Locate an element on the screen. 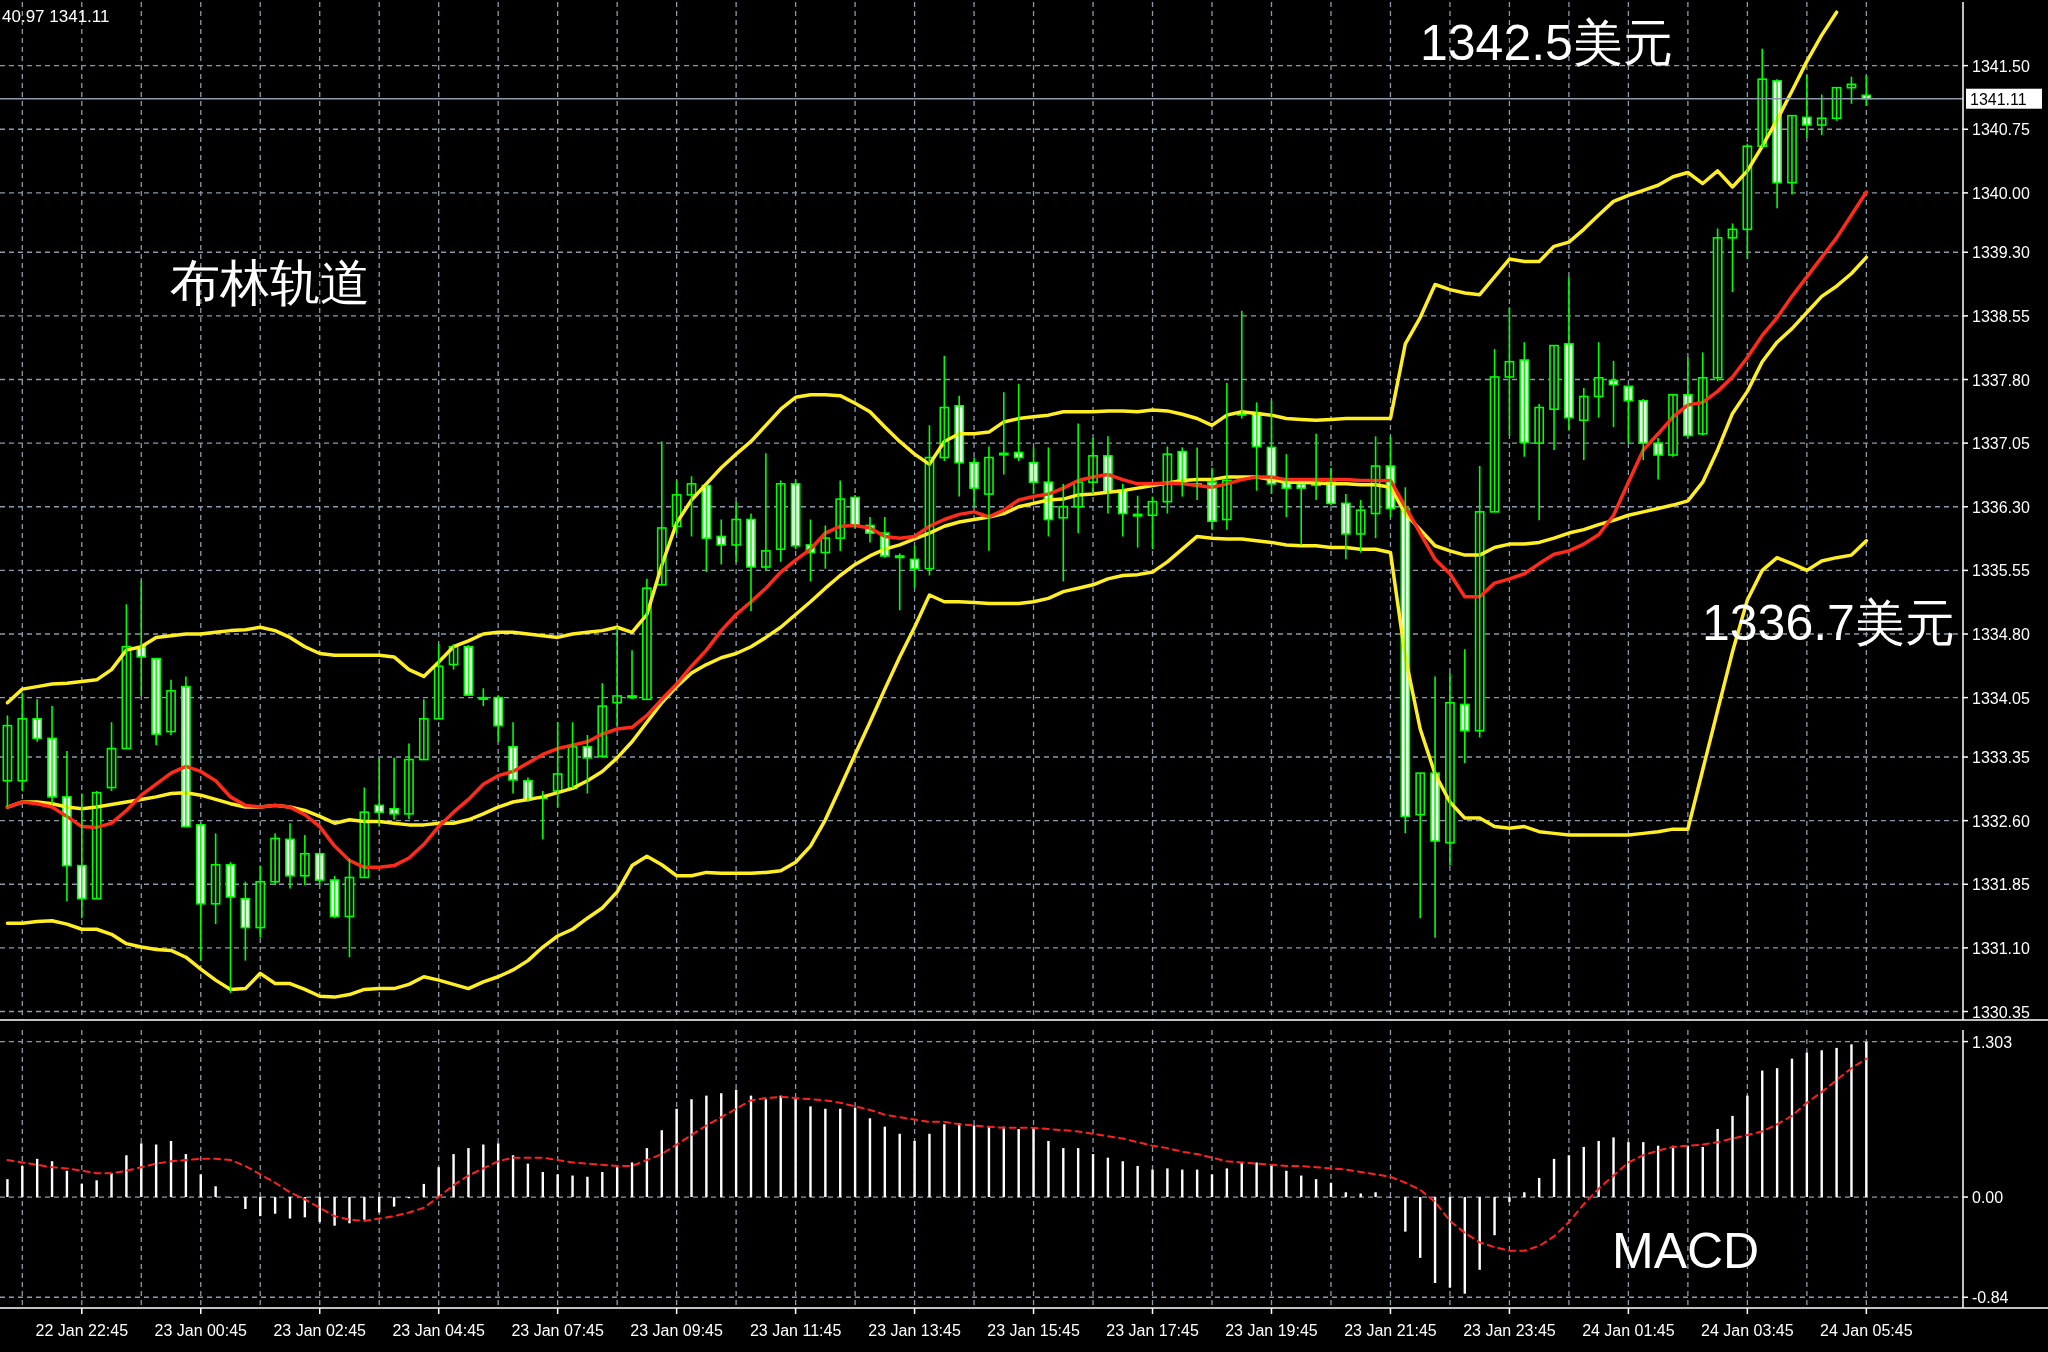  y-tick-label: 1334.80 is located at coordinates (2001, 635).